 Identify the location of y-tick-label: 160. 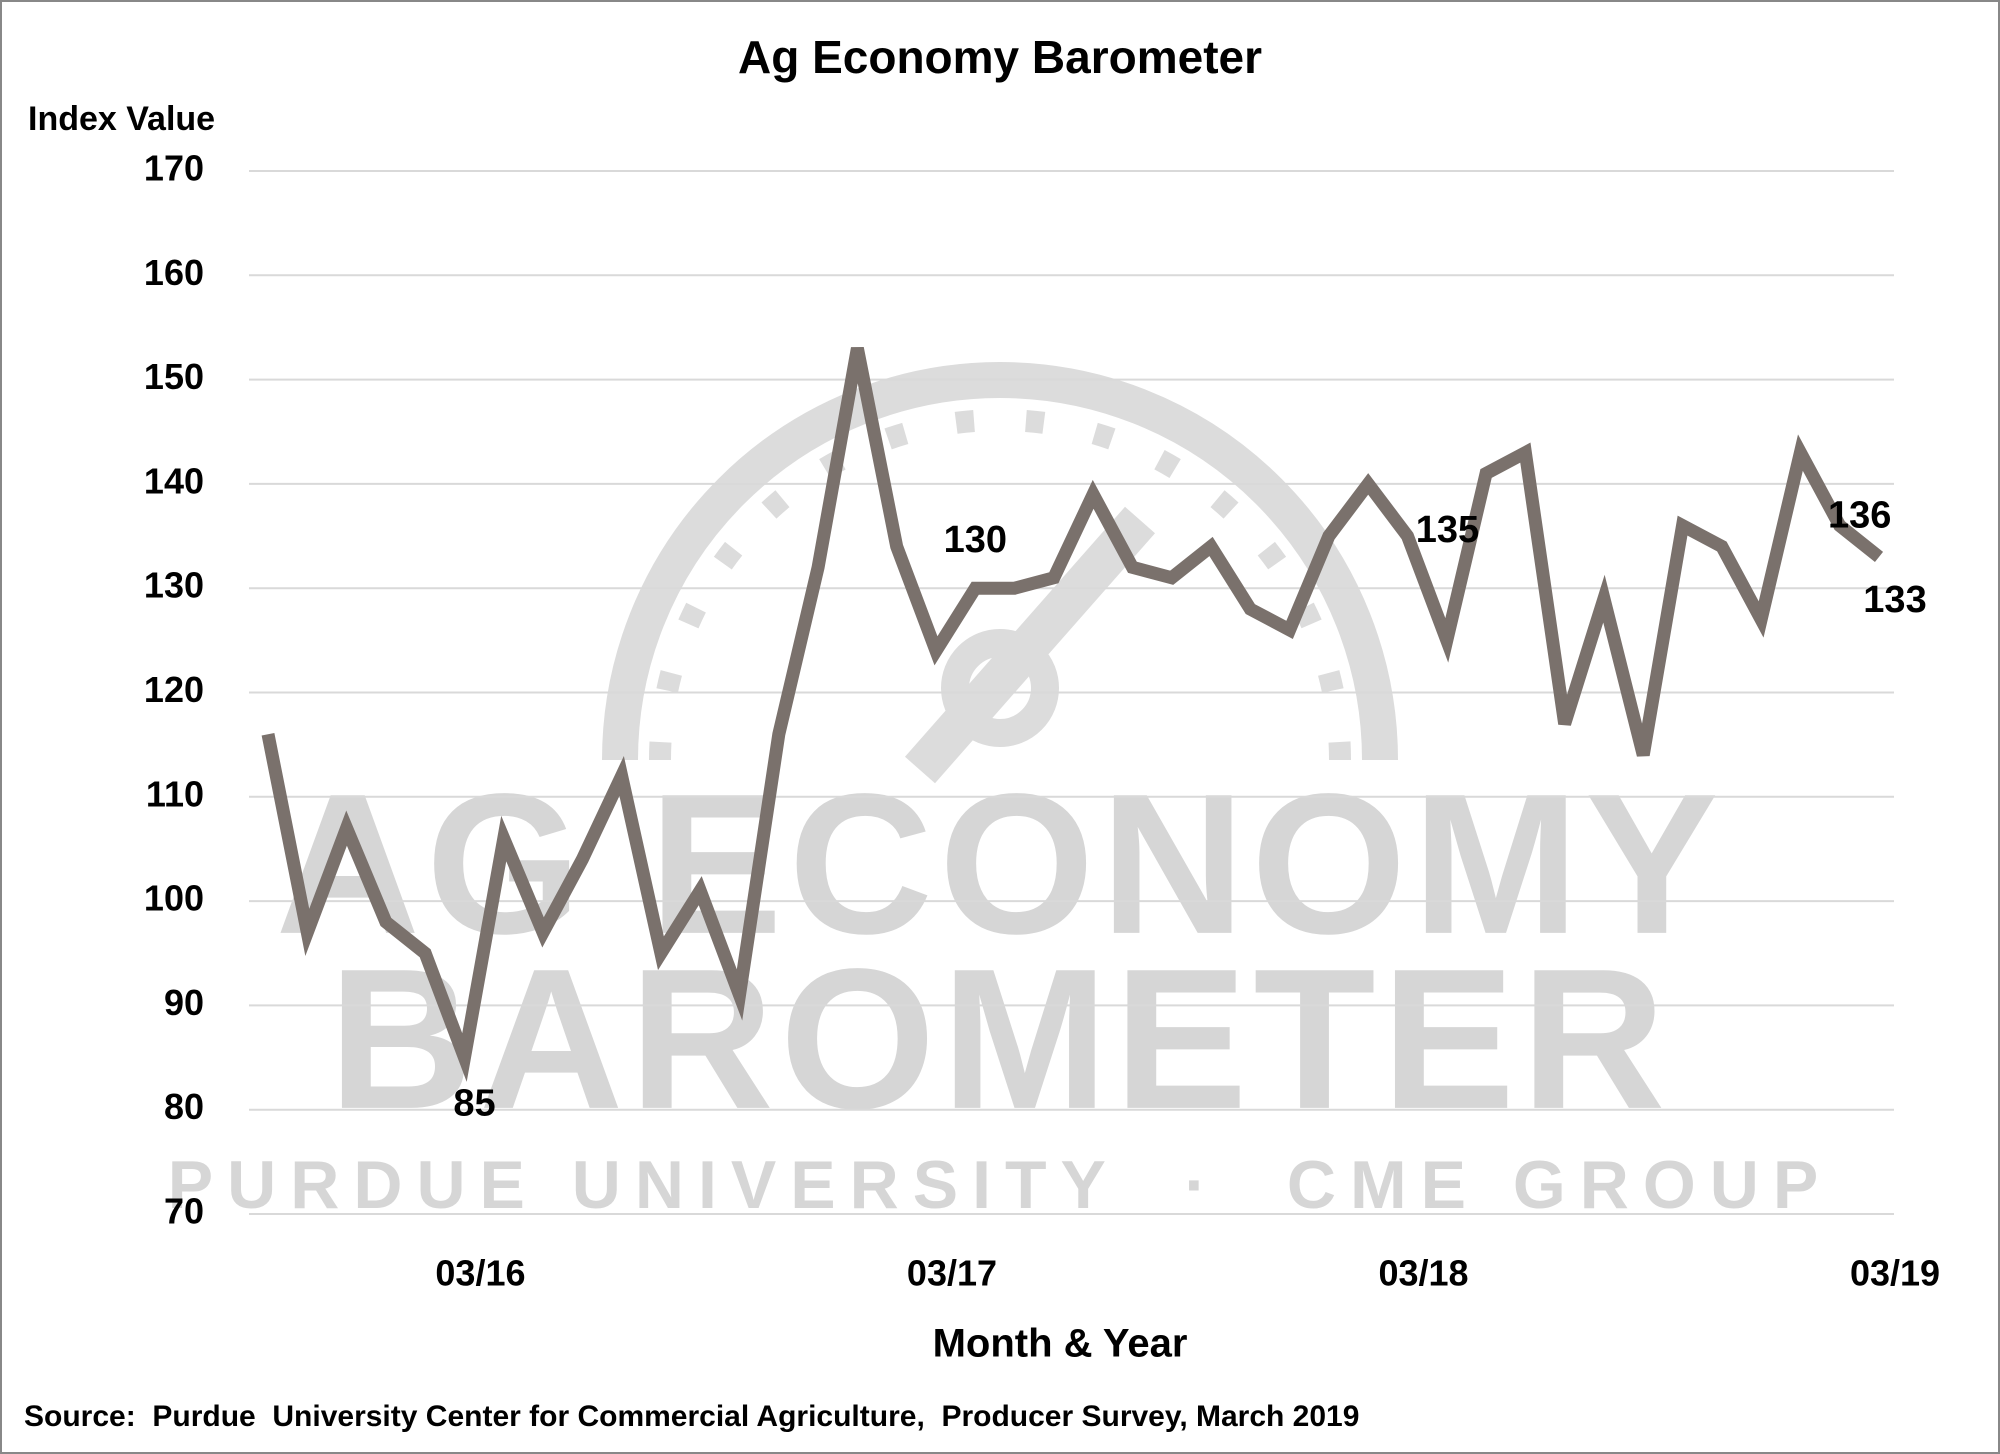
(174, 272).